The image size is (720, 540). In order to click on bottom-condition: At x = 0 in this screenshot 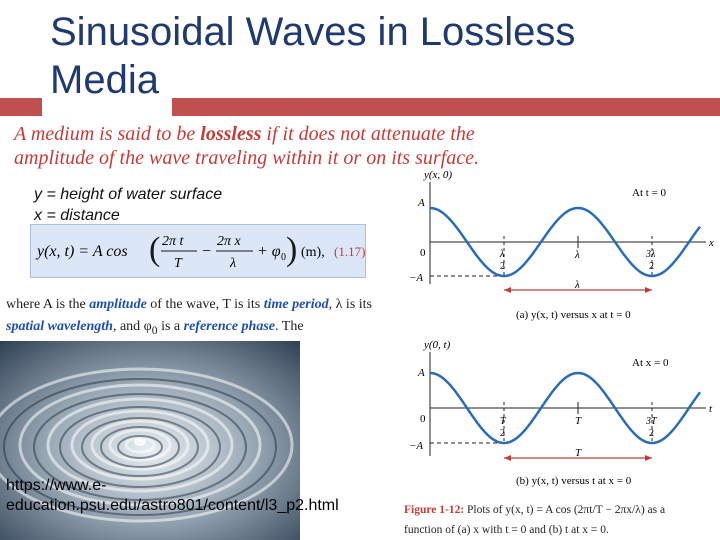, I will do `click(650, 363)`.